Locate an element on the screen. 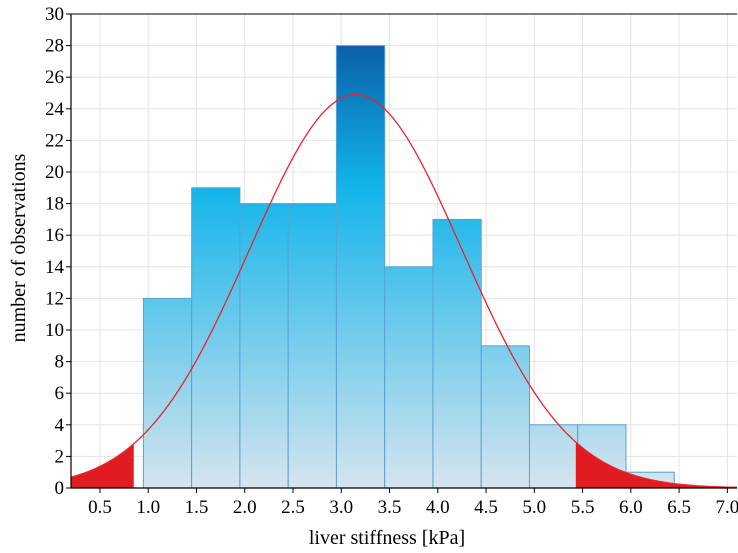 This screenshot has width=738, height=553. x-tick-label: 4.0 is located at coordinates (438, 507).